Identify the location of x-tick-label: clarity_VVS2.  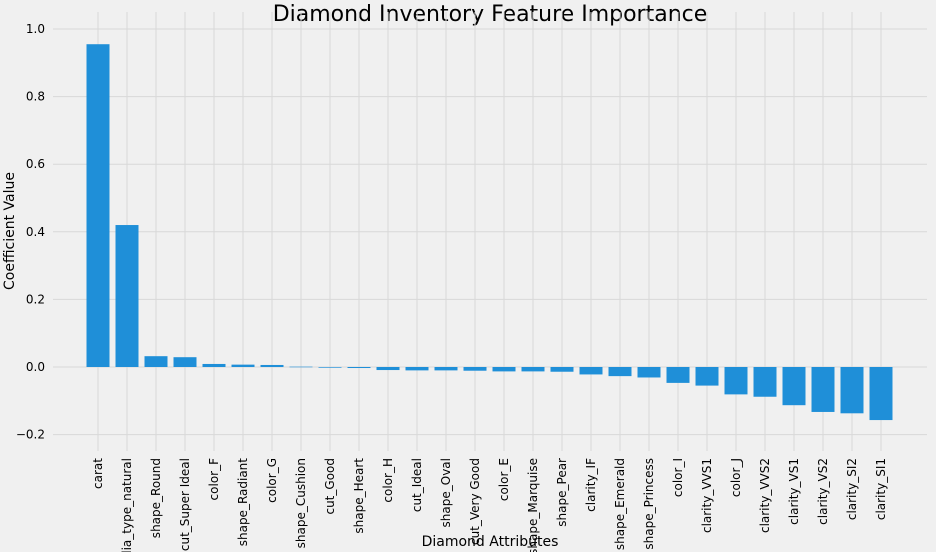
(765, 495).